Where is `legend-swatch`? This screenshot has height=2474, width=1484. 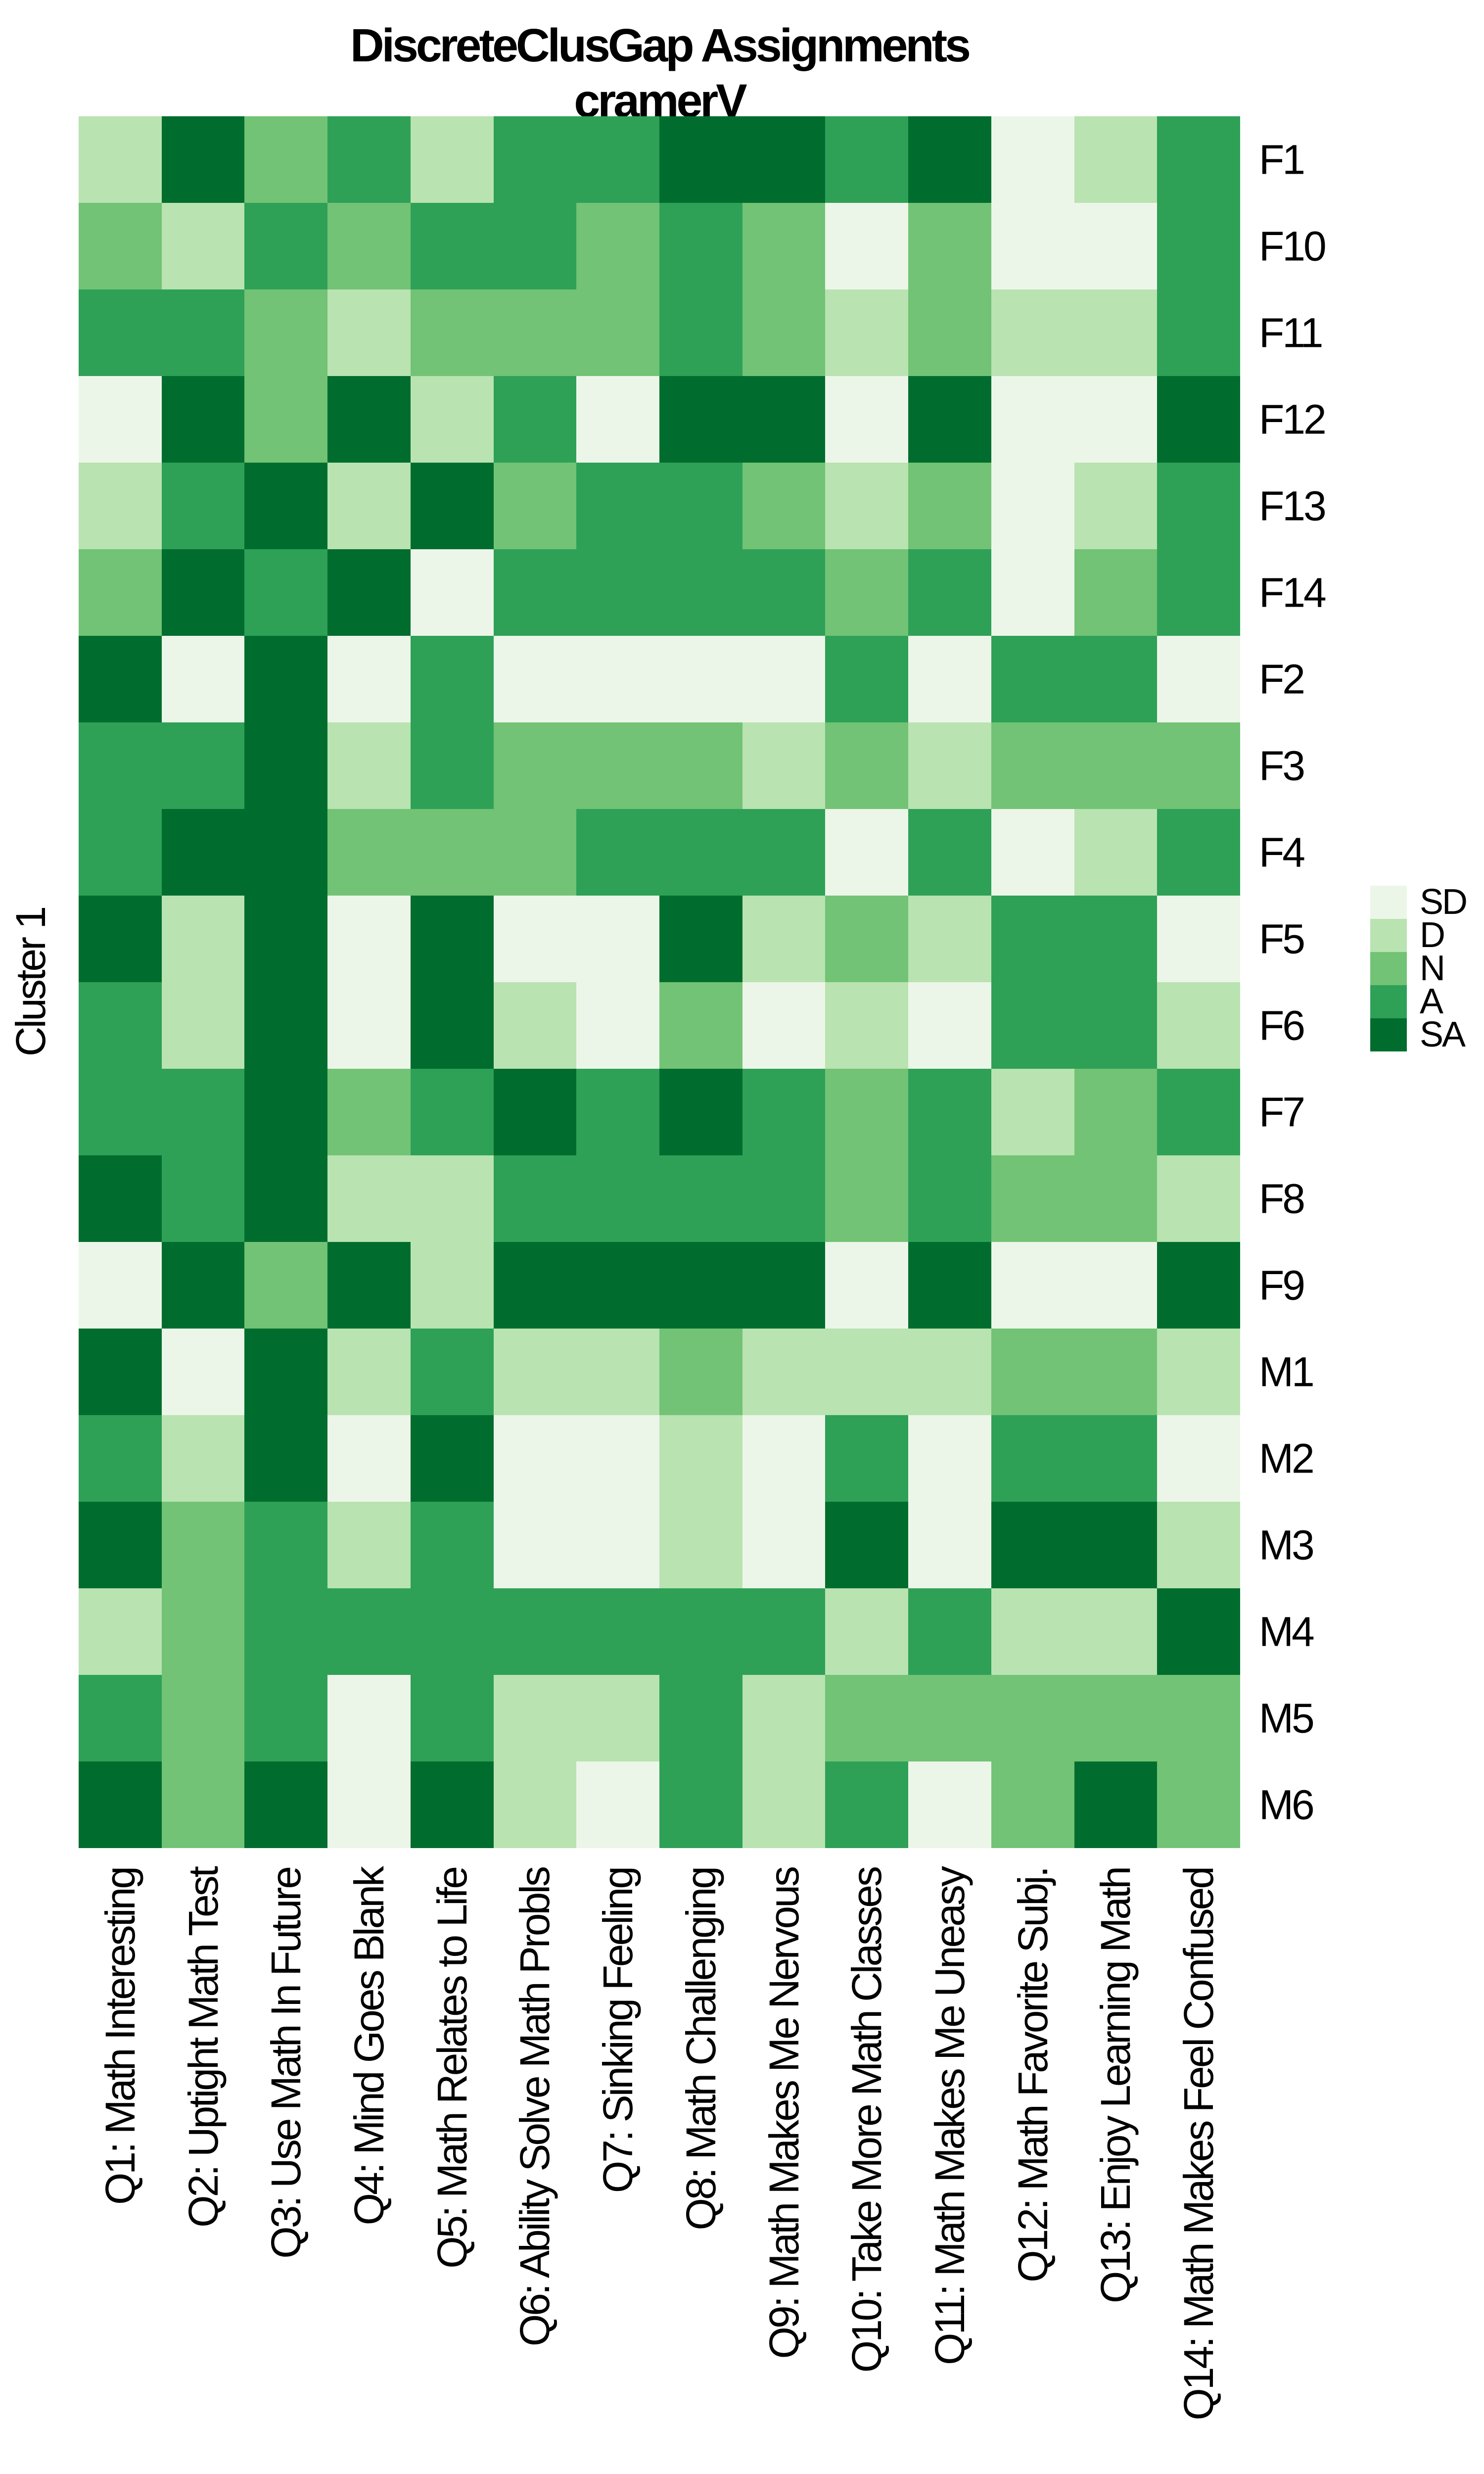
legend-swatch is located at coordinates (1388, 969).